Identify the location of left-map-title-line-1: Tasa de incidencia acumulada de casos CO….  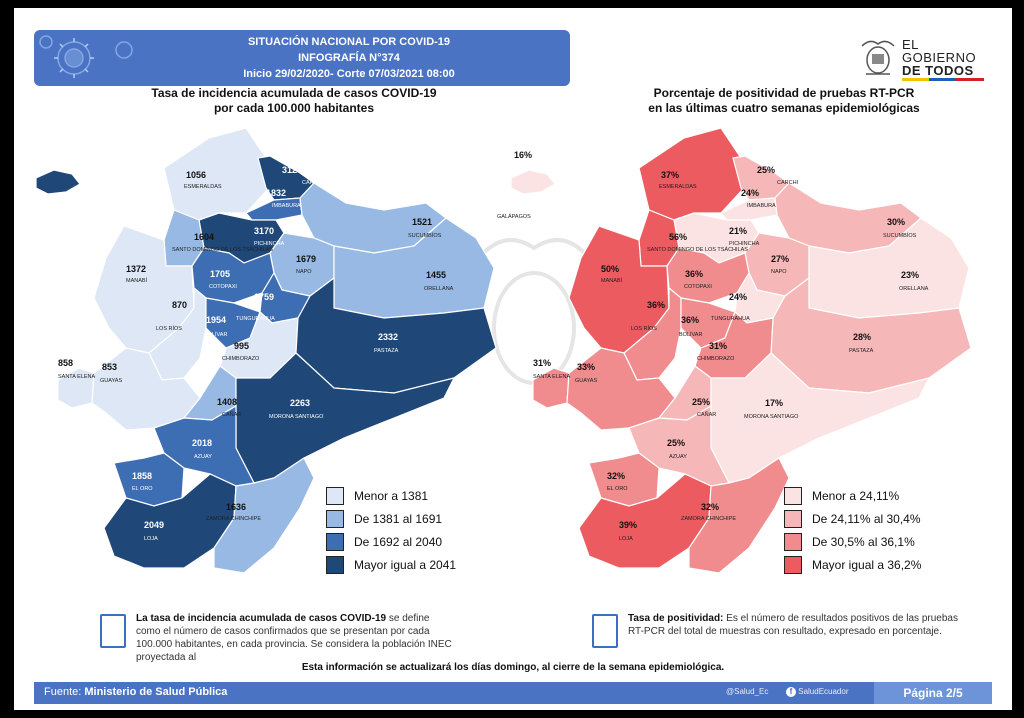
(294, 93).